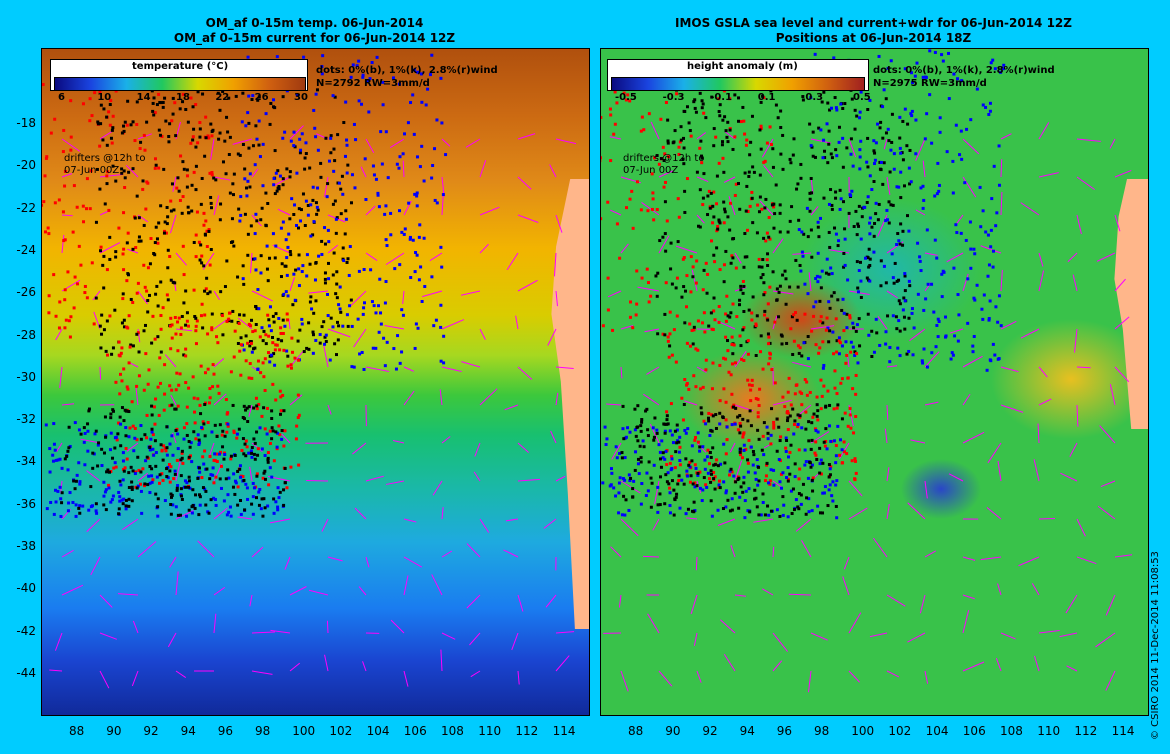 The width and height of the screenshot is (1170, 754). What do you see at coordinates (104, 97) in the screenshot?
I see `left-colorbar-tick: 10` at bounding box center [104, 97].